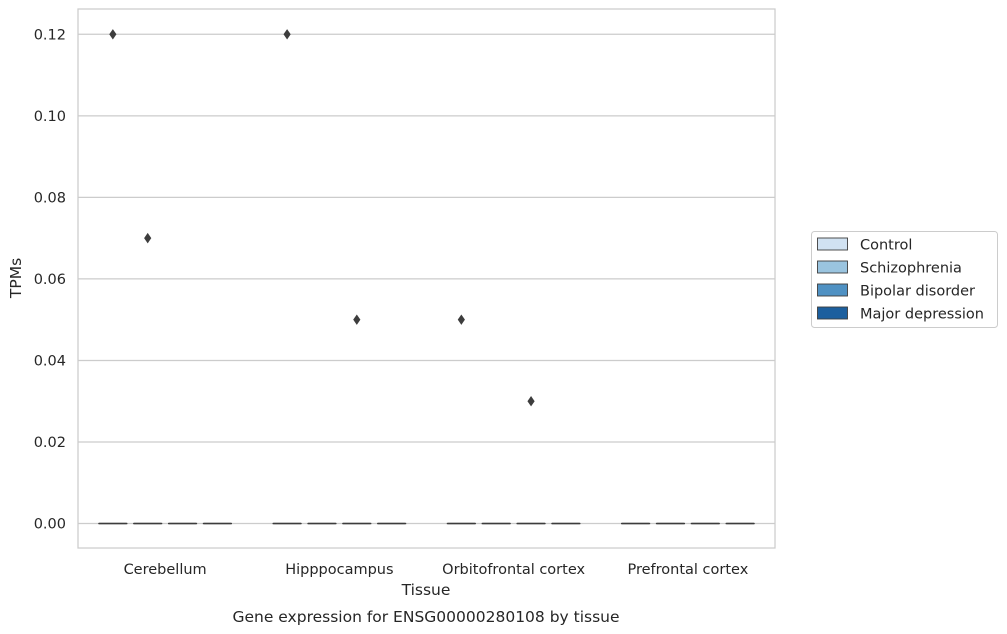  What do you see at coordinates (50, 117) in the screenshot?
I see `y-tick-label: 0.10` at bounding box center [50, 117].